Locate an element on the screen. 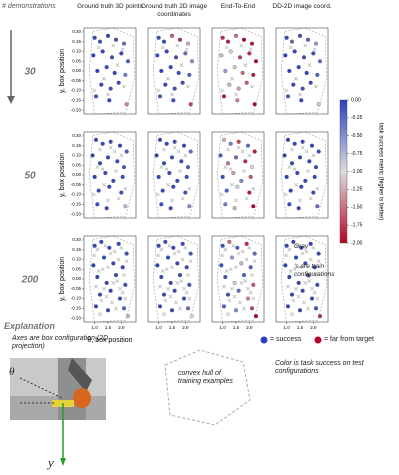 Image resolution: width=399 pixels, height=475 pixels. x-tick-label: 2.0 is located at coordinates (121, 327).